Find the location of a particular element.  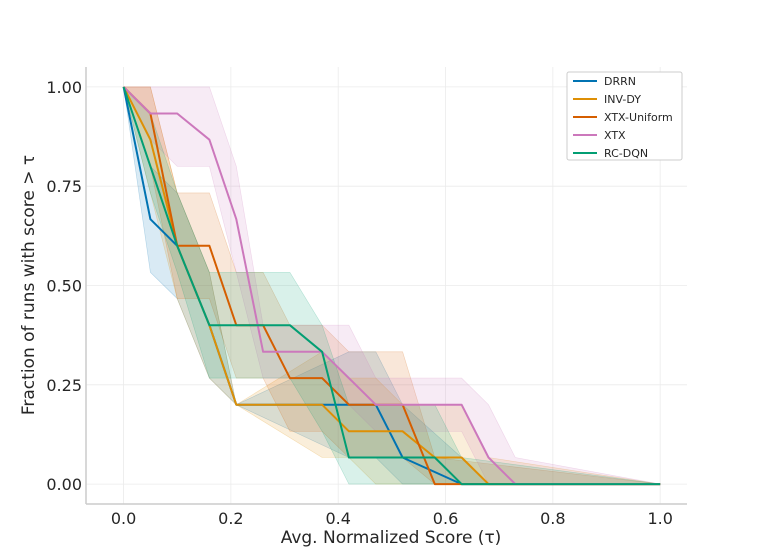

y-tick-labels: 0.00 0.25 0.50 0.75 1.00 is located at coordinates (64, 286).